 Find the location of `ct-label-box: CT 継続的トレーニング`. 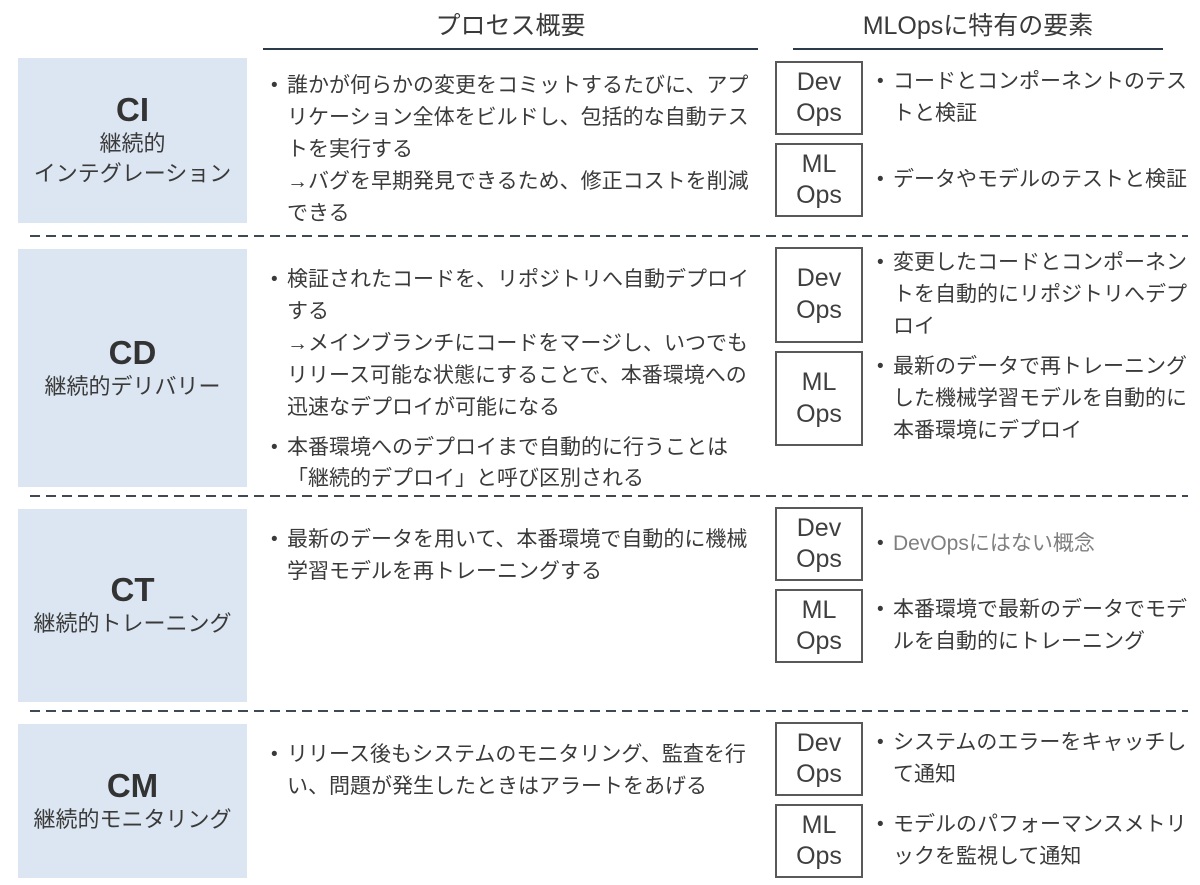

ct-label-box: CT 継続的トレーニング is located at coordinates (132, 605).